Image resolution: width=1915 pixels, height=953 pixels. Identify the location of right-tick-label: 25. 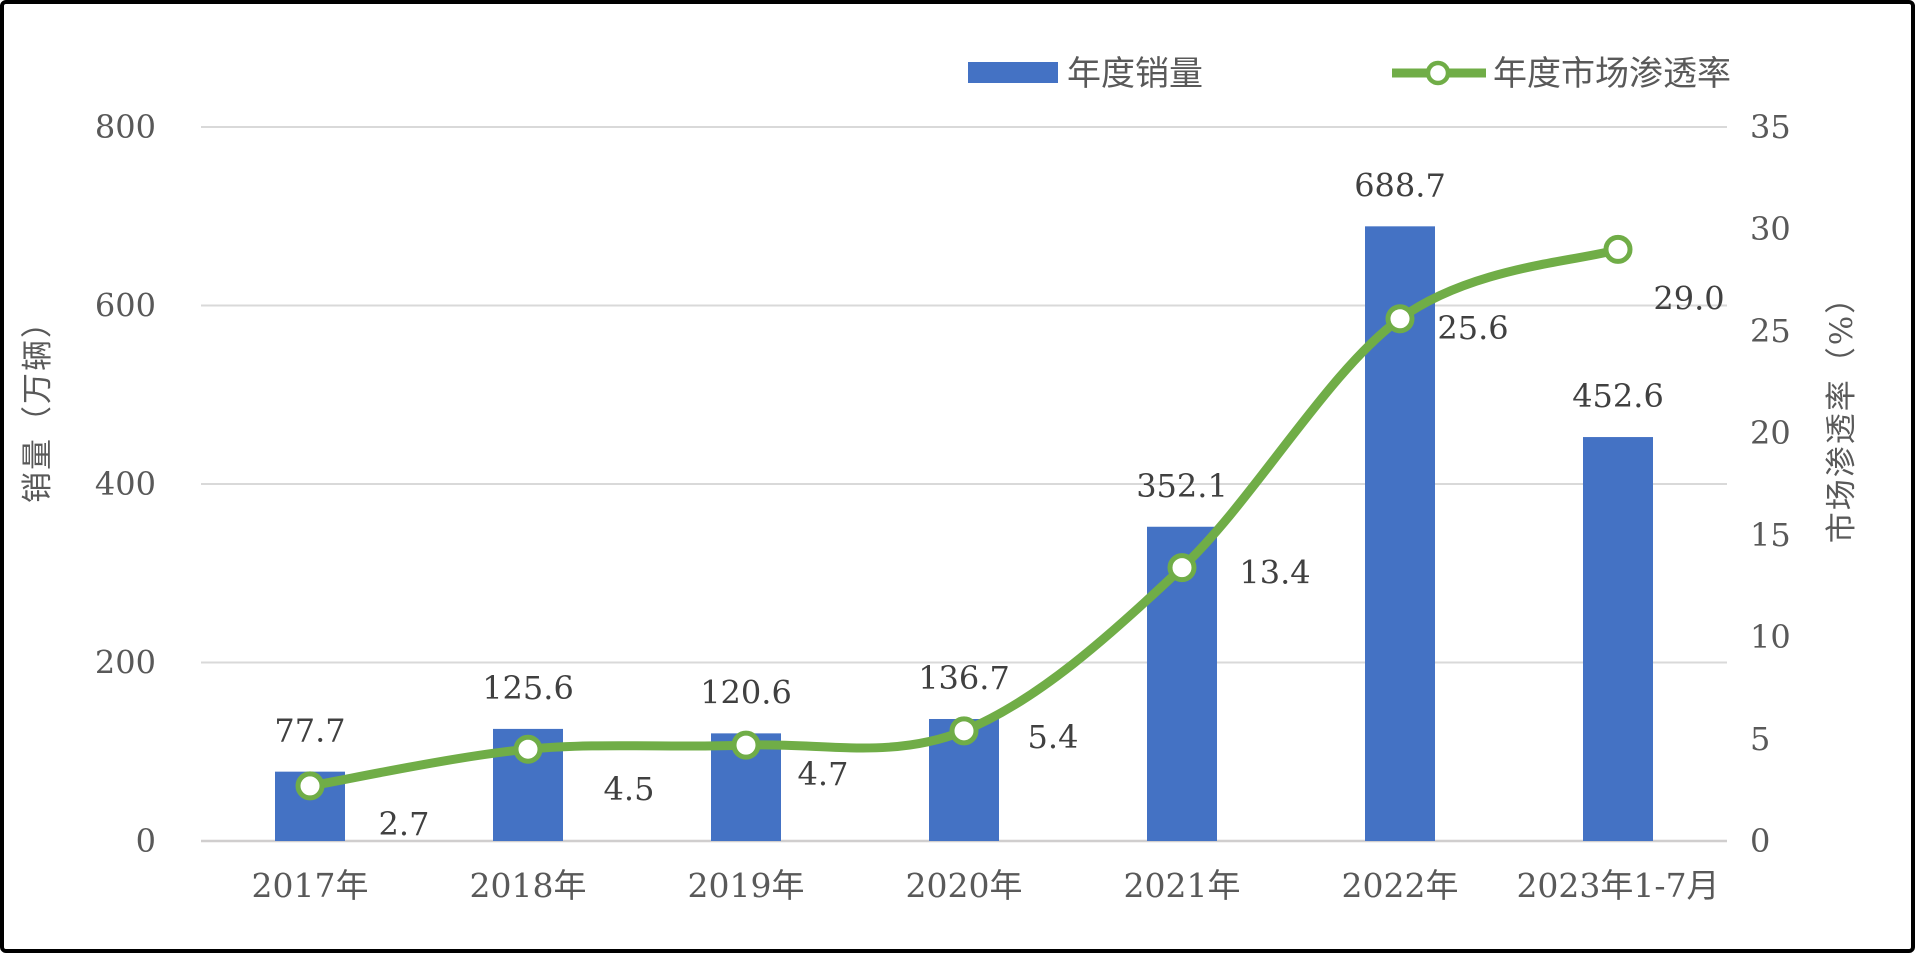
(1770, 331).